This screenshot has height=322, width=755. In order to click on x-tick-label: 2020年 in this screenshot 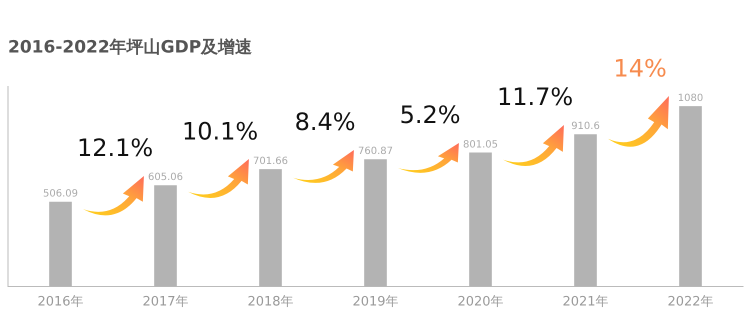, I will do `click(480, 302)`.